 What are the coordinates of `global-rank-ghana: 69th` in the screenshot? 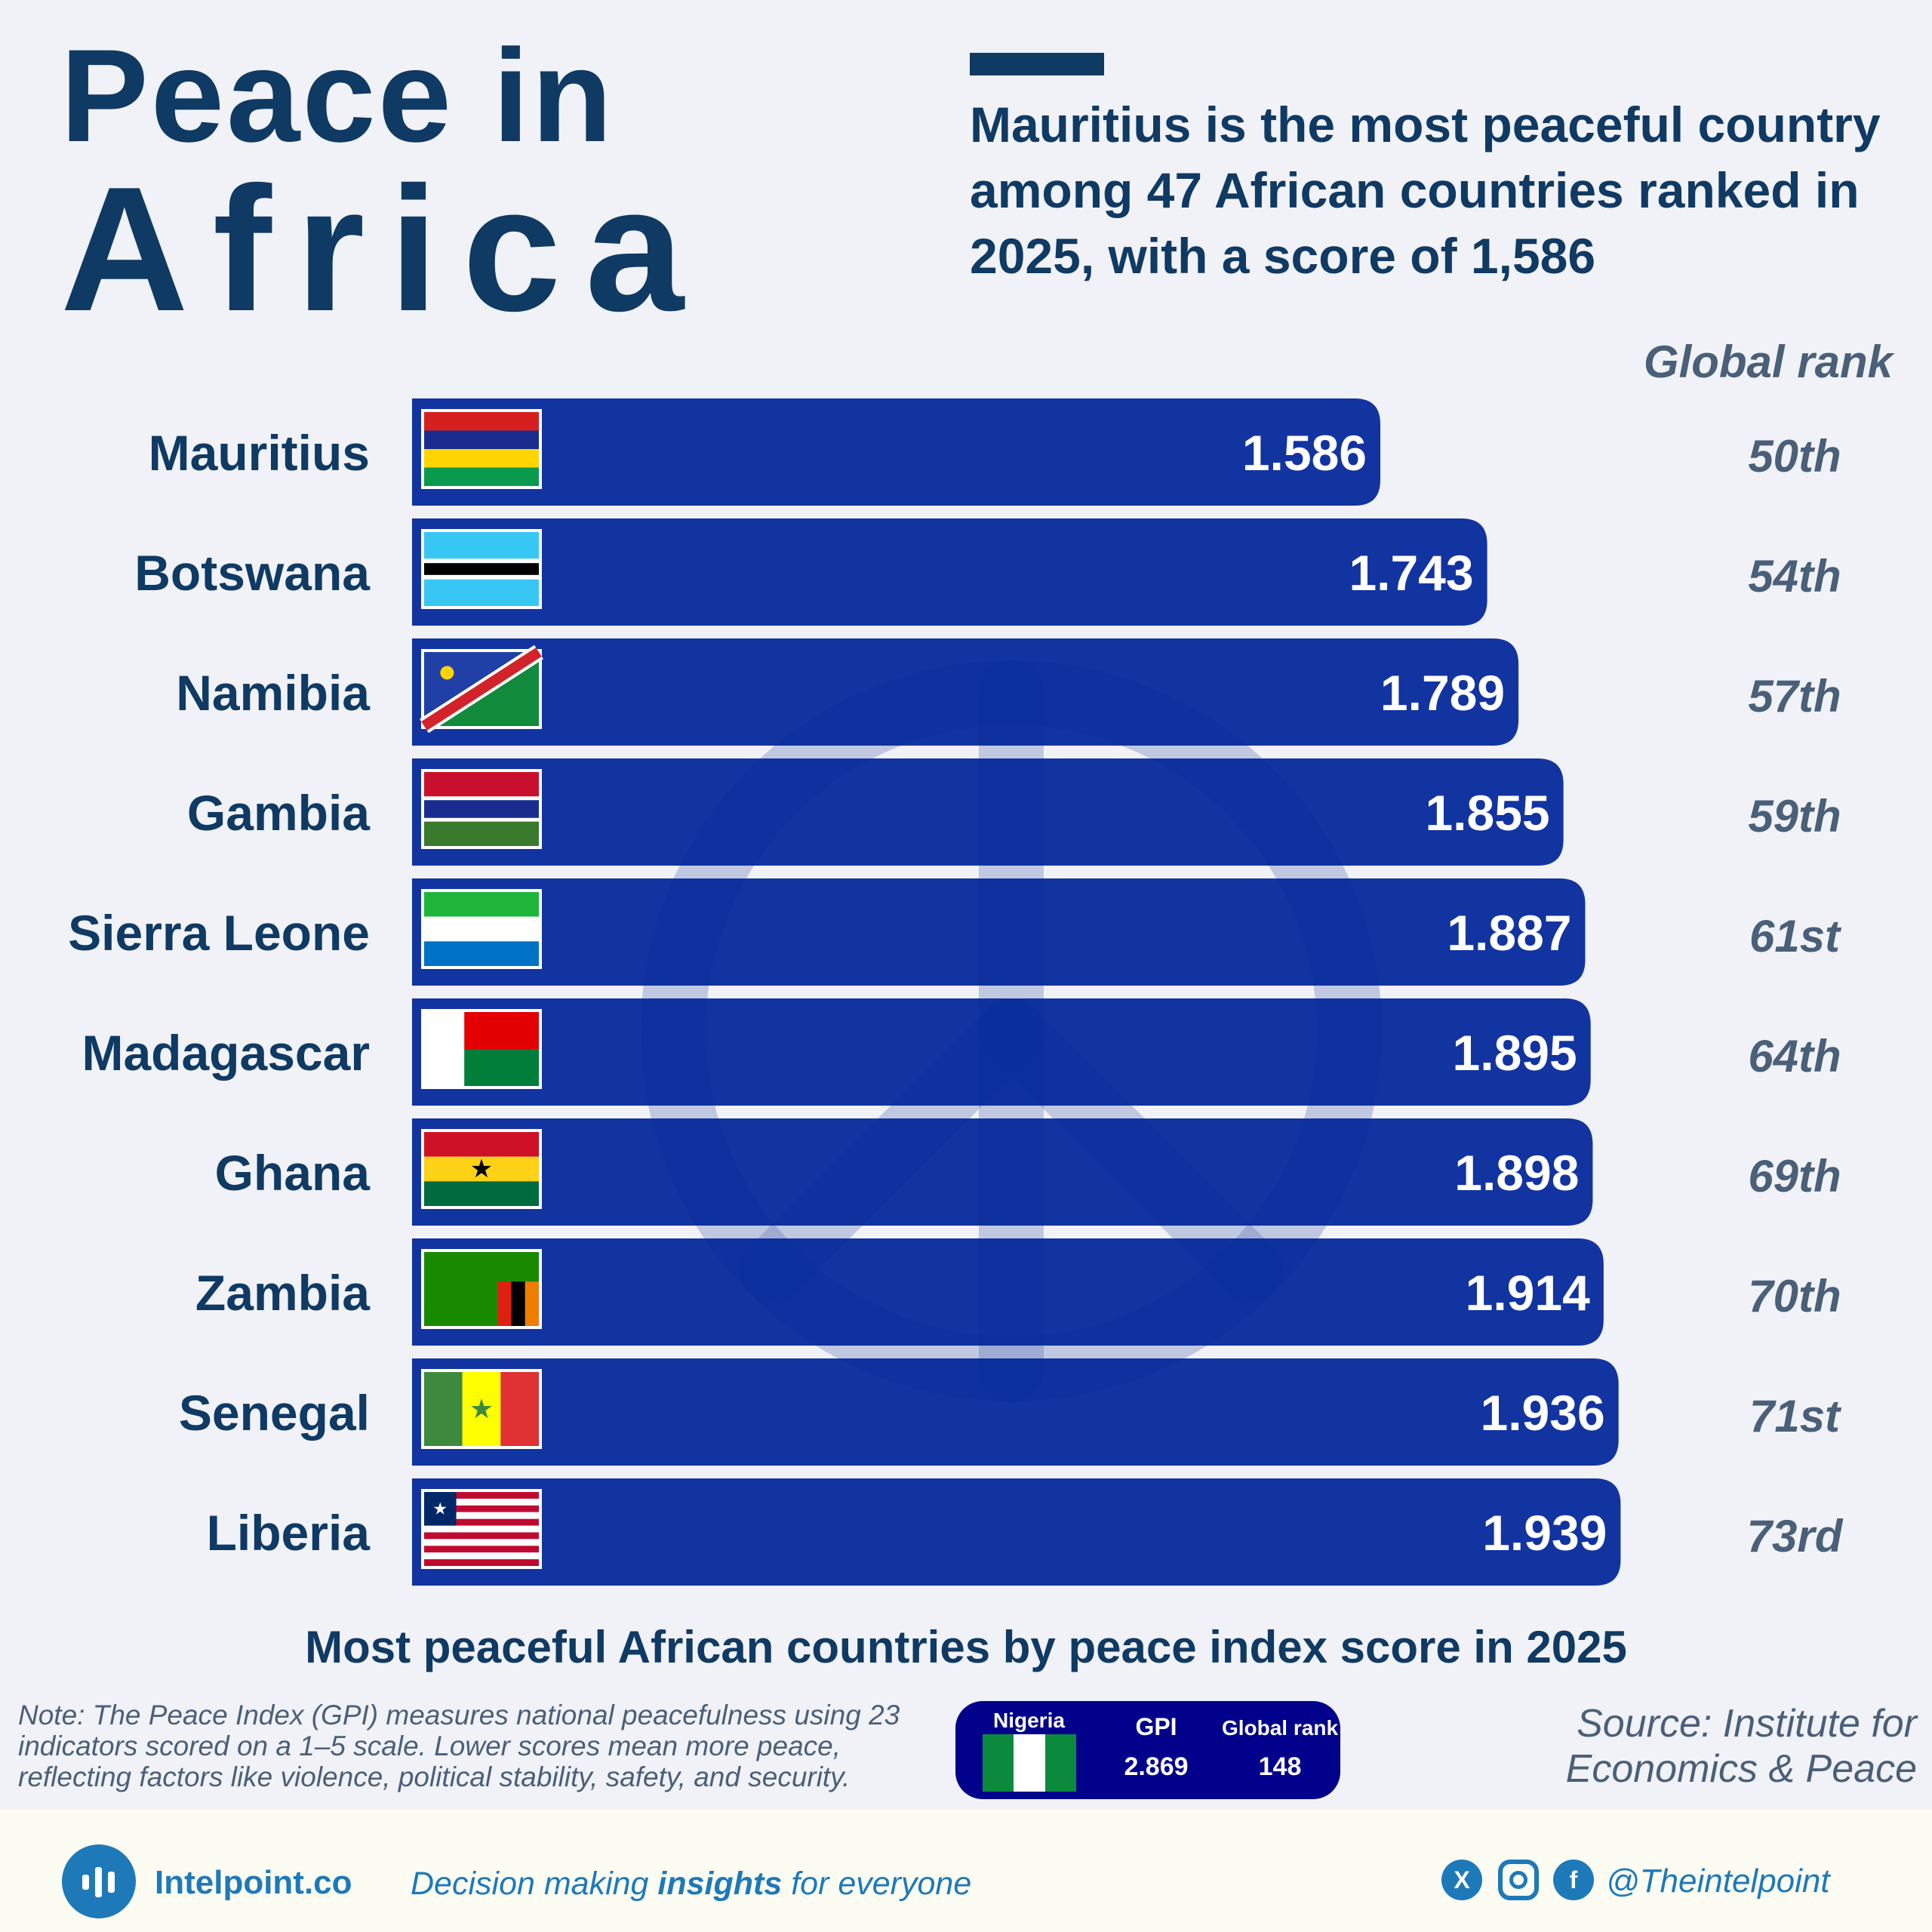 It's located at (1794, 1176).